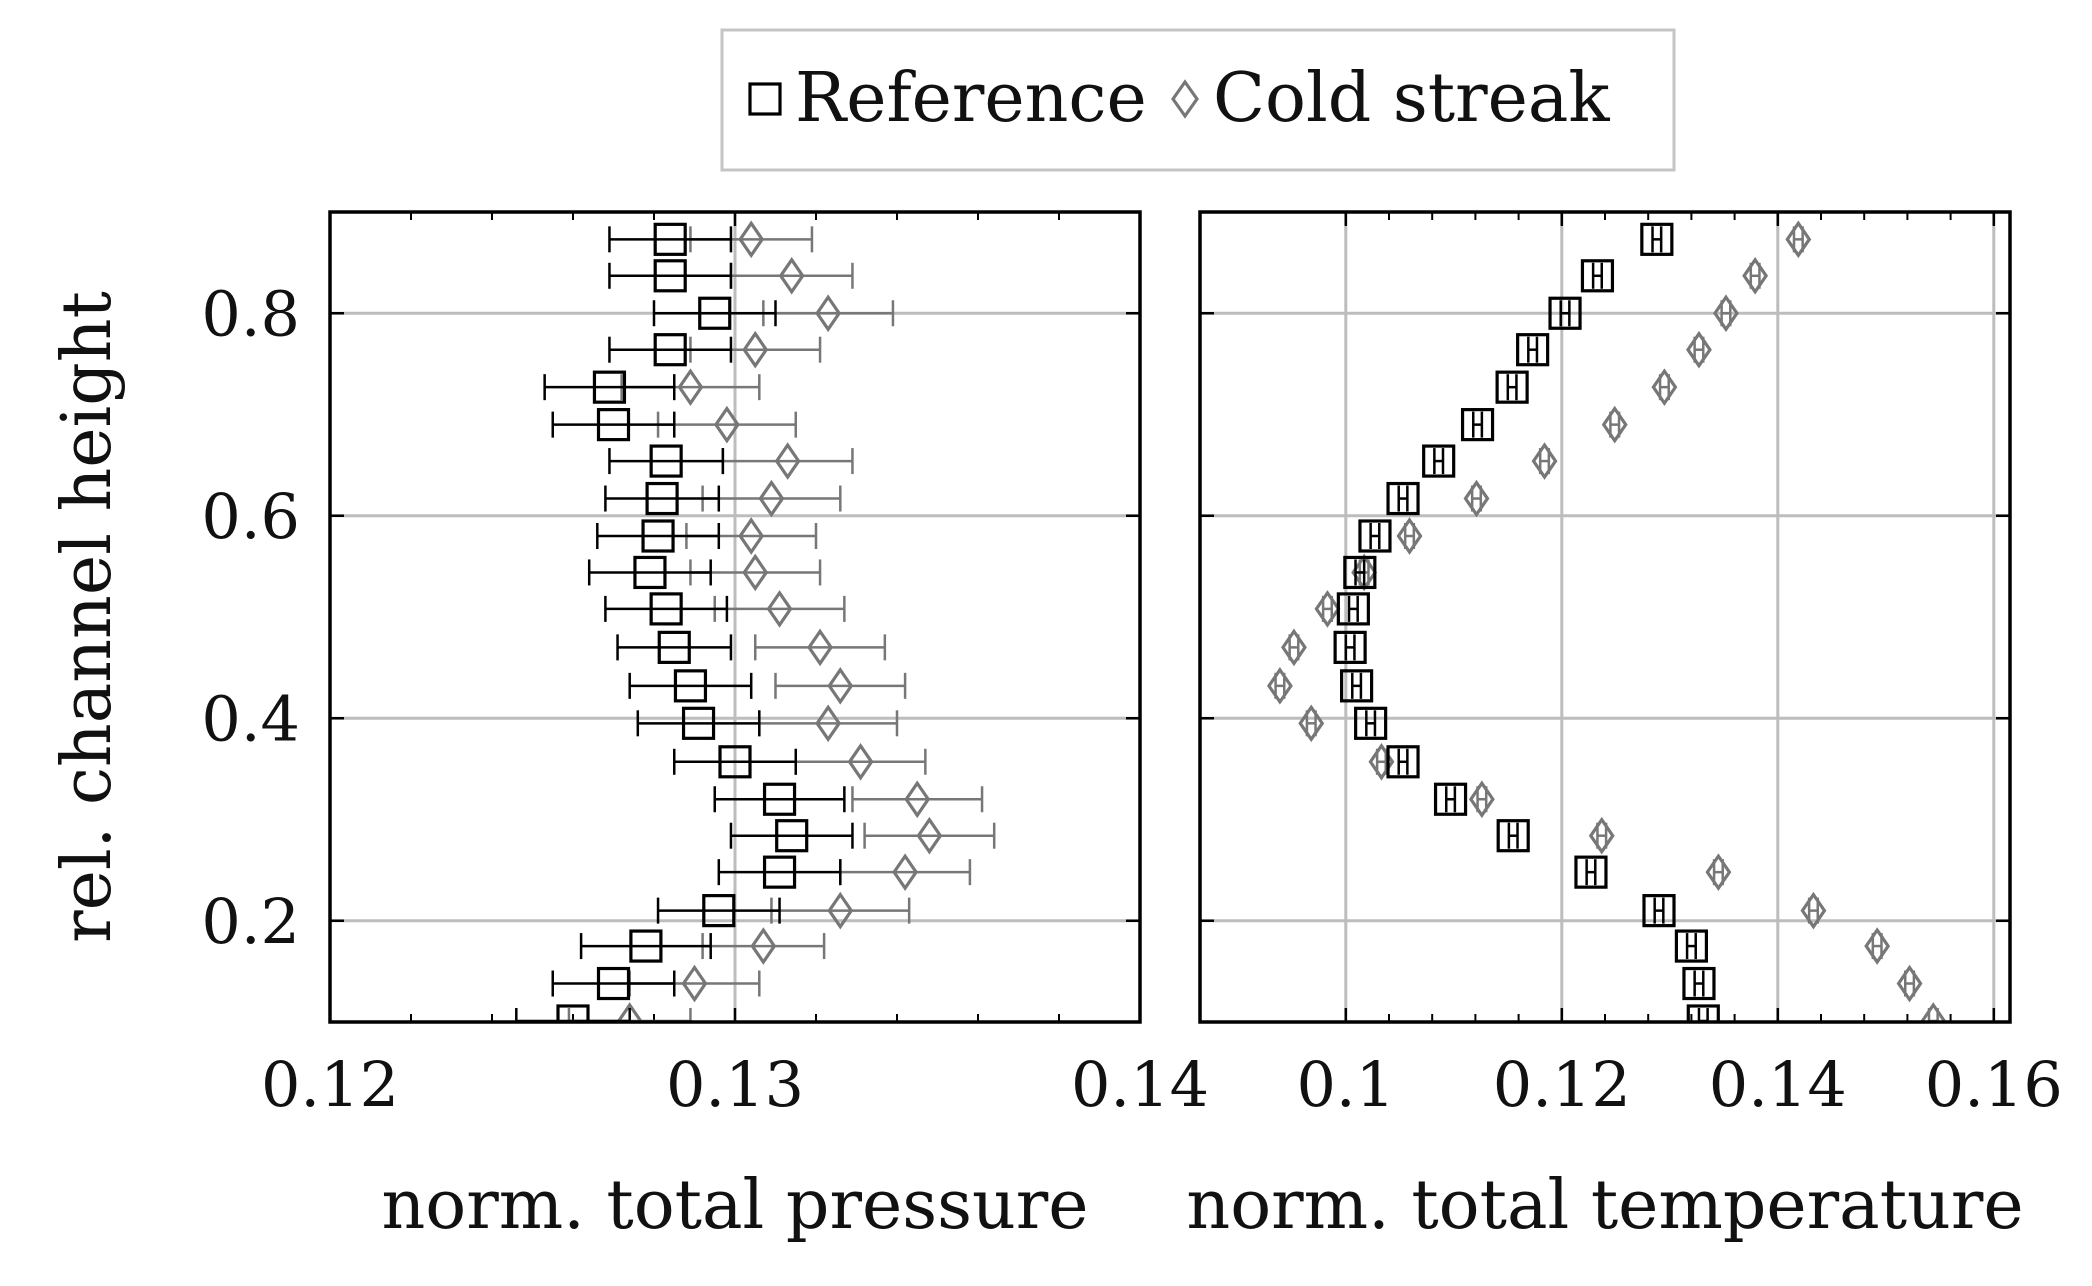  What do you see at coordinates (971, 98) in the screenshot?
I see `legend-label-reference: Reference` at bounding box center [971, 98].